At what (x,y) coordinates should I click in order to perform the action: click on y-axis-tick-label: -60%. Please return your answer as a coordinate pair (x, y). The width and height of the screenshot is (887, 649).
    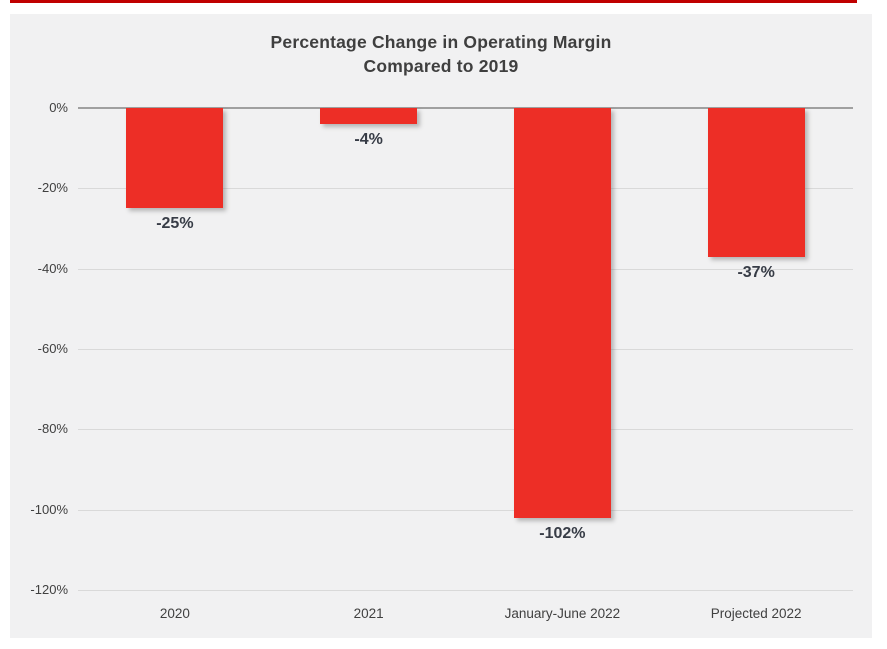
    Looking at the image, I should click on (52, 348).